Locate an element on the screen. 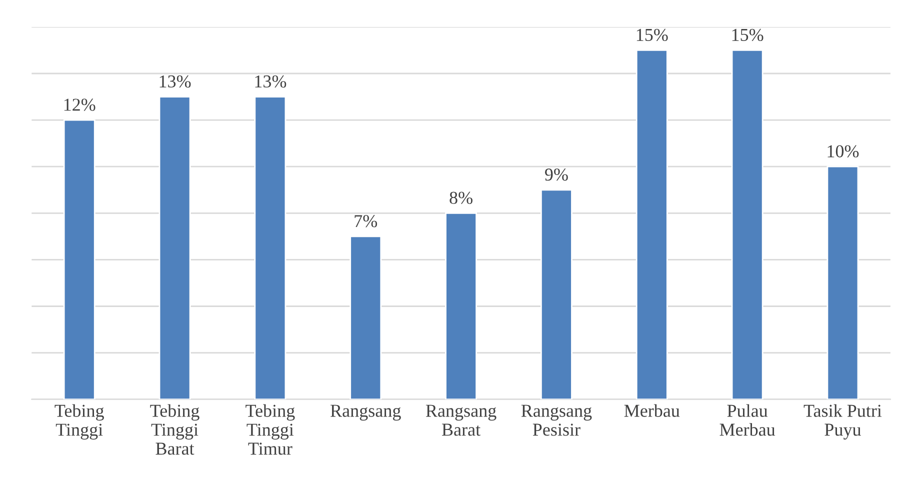 Image resolution: width=904 pixels, height=490 pixels. x-tick-label: Rangsang is located at coordinates (365, 412).